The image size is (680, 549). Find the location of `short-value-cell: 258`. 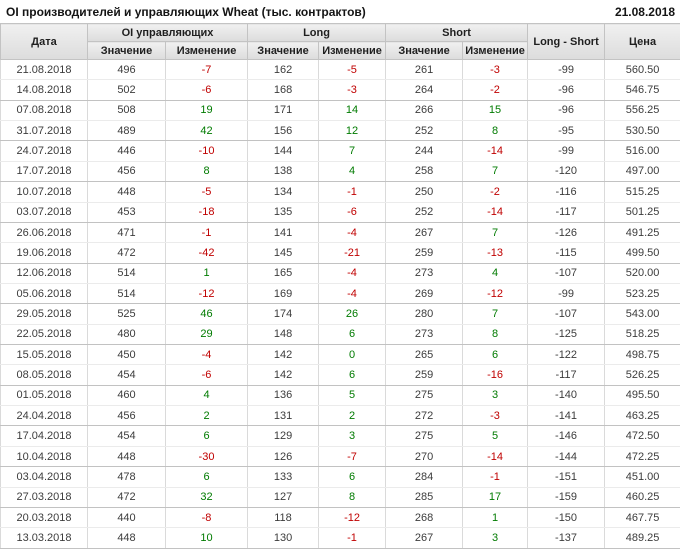

short-value-cell: 258 is located at coordinates (424, 171).